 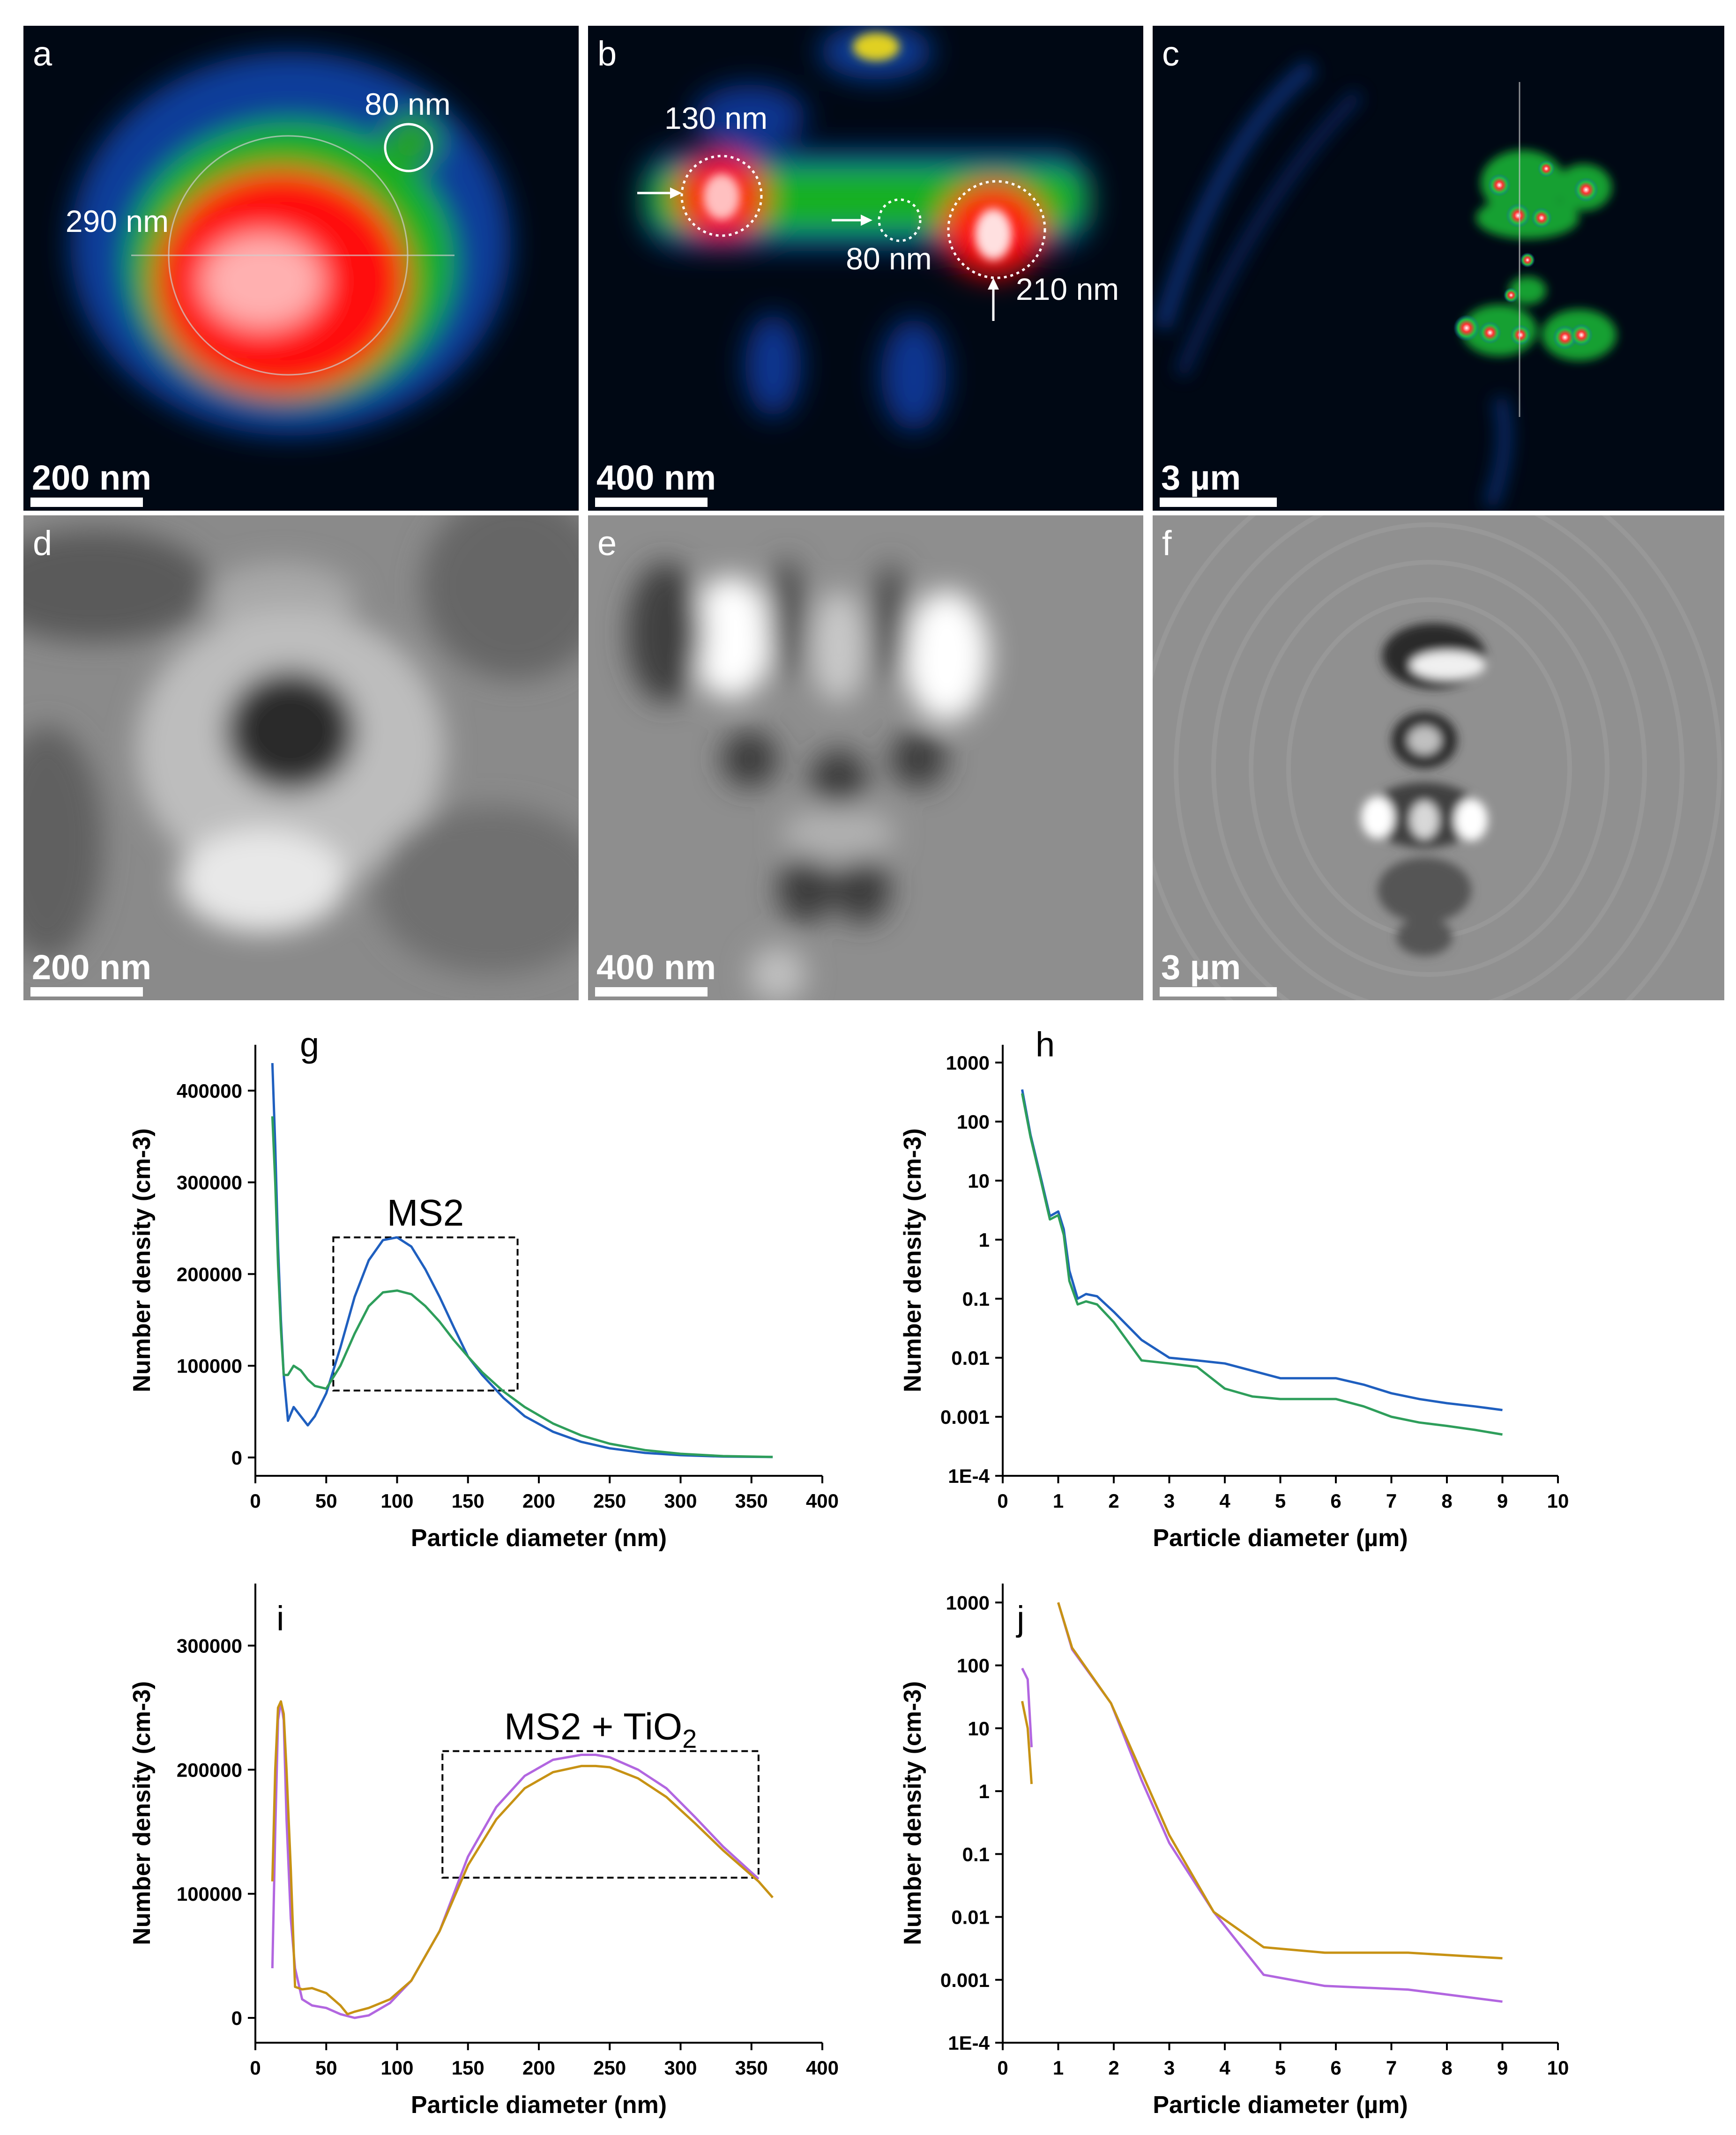 What do you see at coordinates (651, 992) in the screenshot?
I see `scale-bar-e` at bounding box center [651, 992].